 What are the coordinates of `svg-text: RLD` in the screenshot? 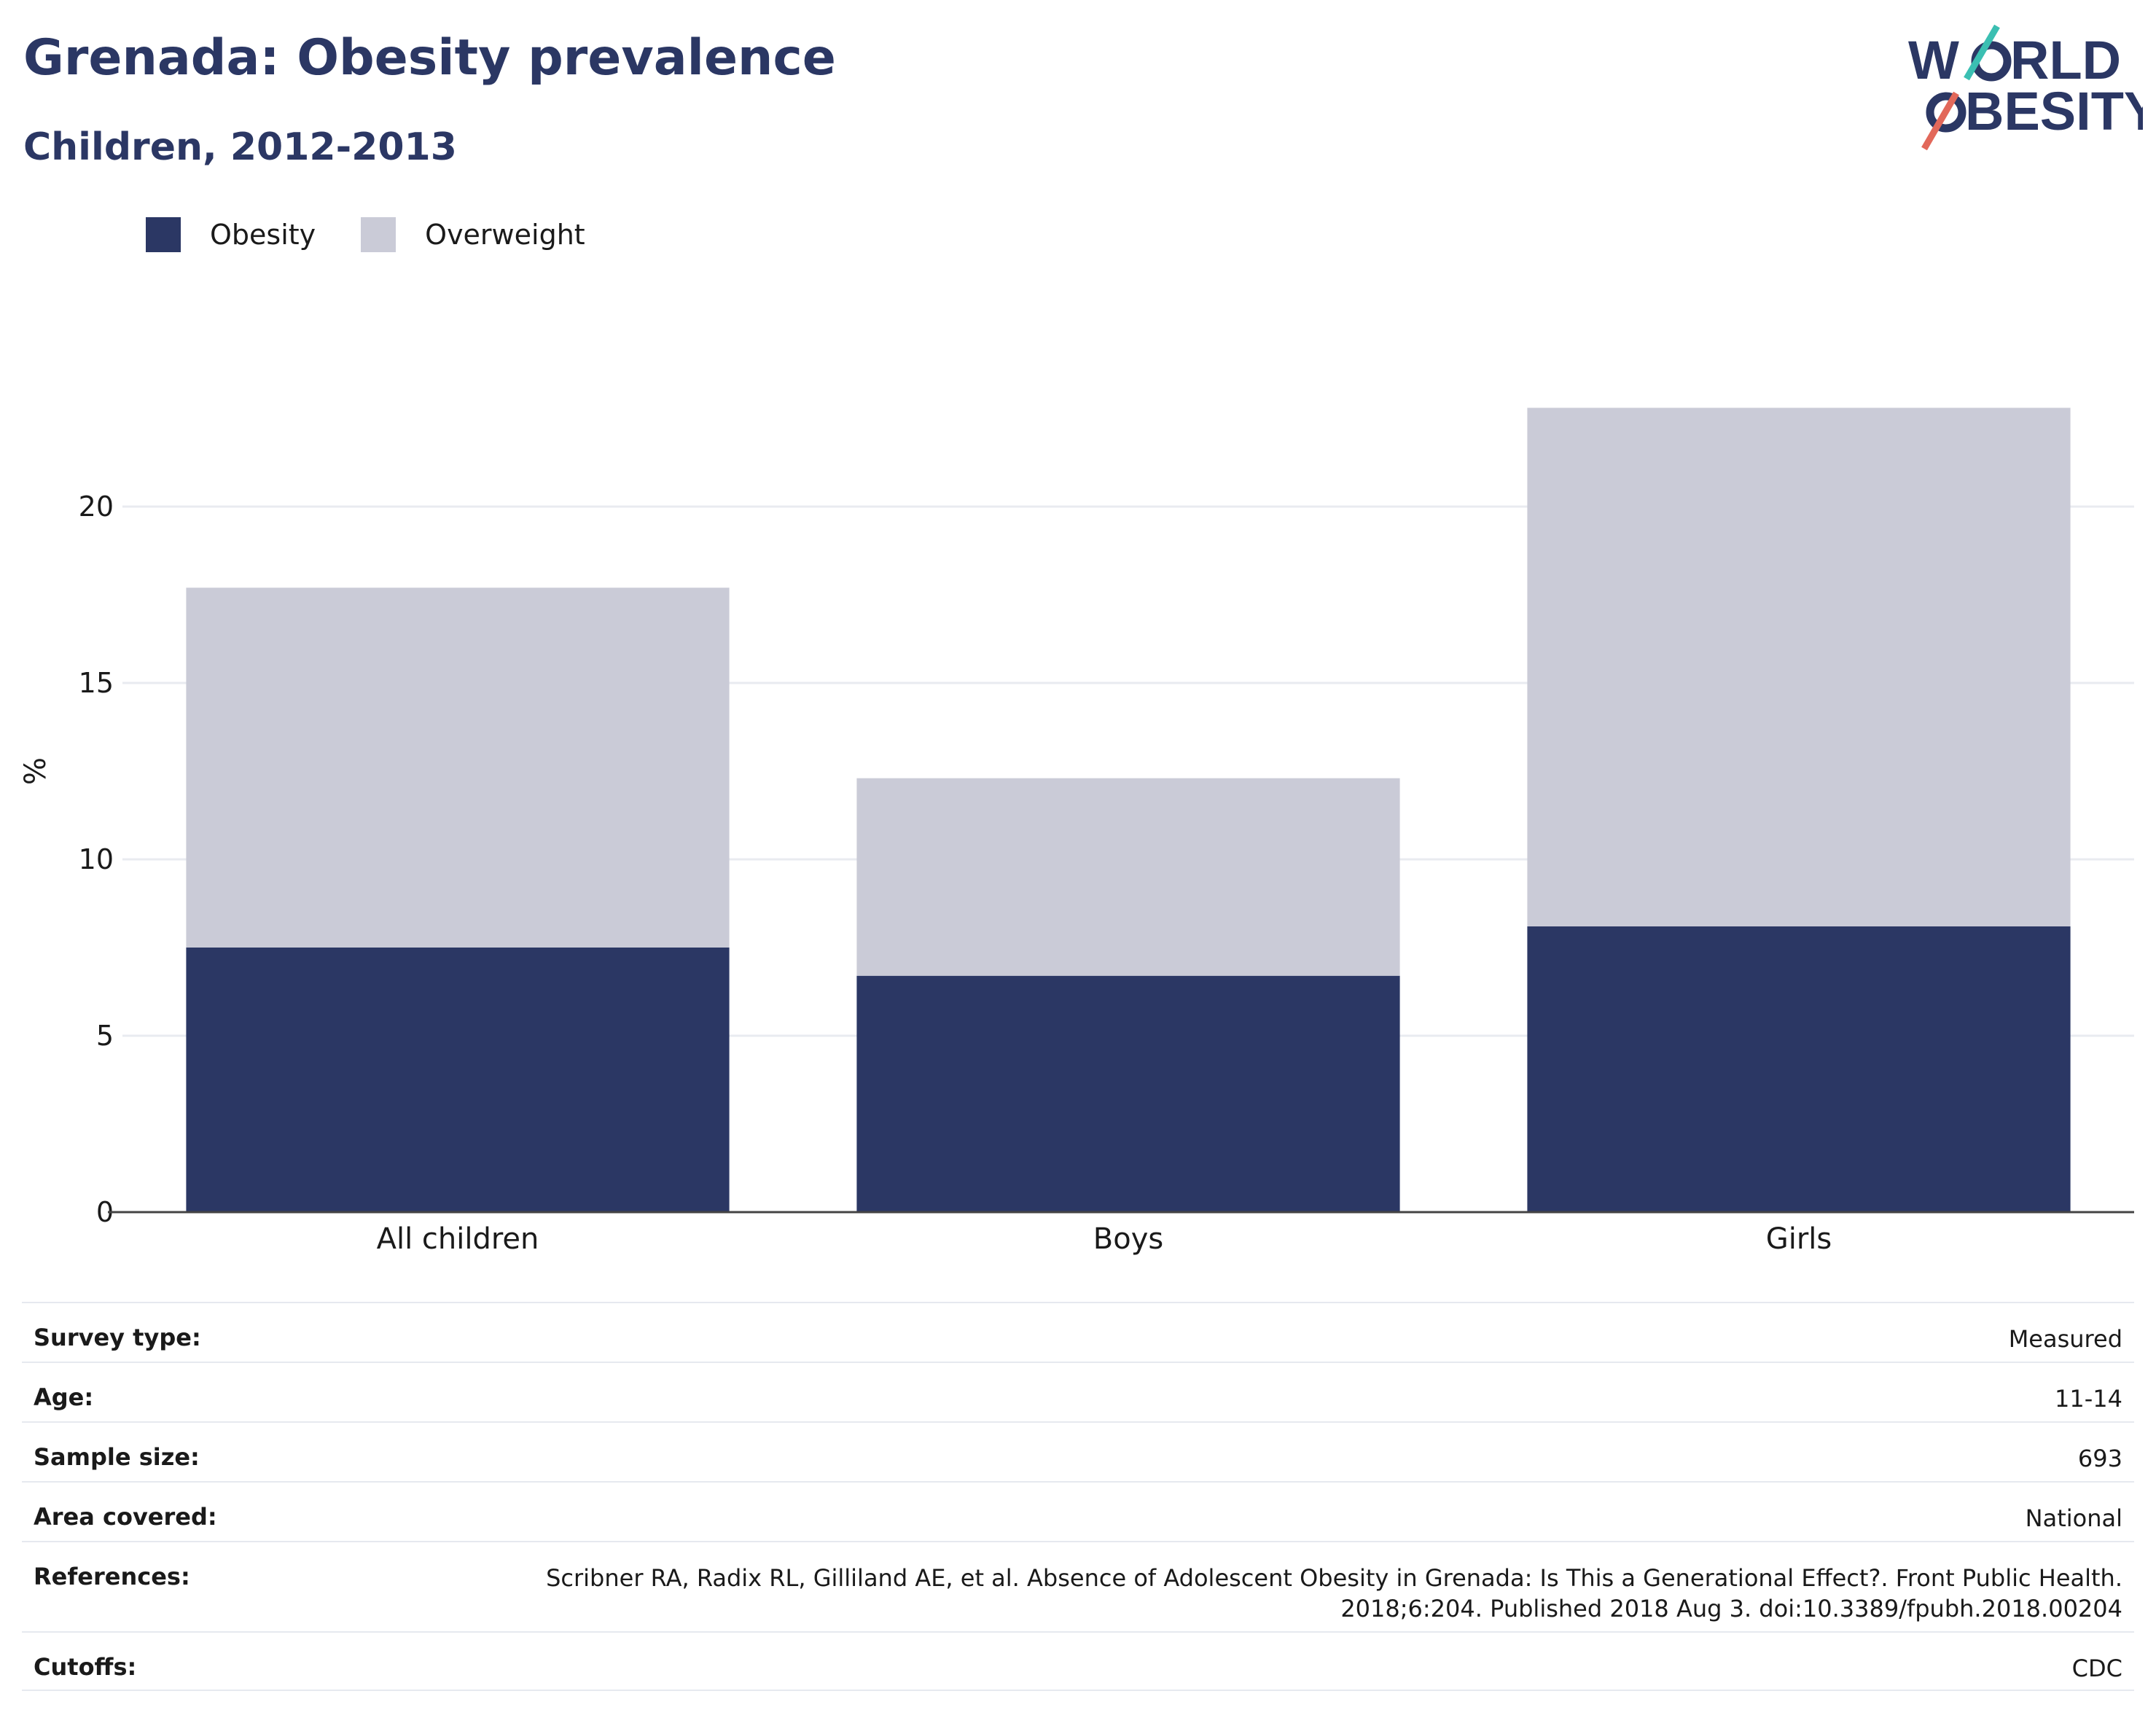 It's located at (2065, 60).